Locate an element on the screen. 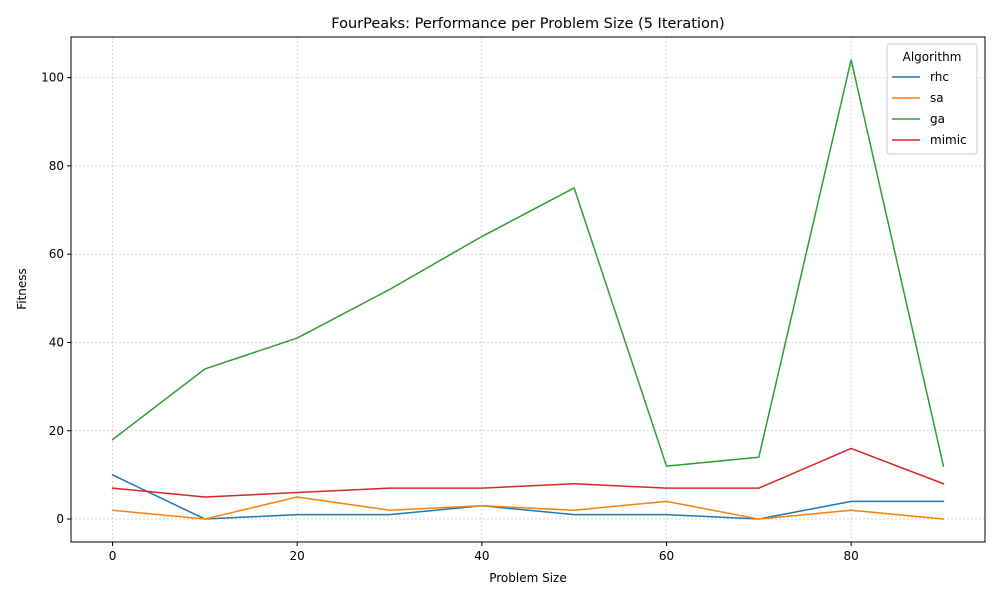 This screenshot has height=600, width=1000. series-line-mimic is located at coordinates (528, 472).